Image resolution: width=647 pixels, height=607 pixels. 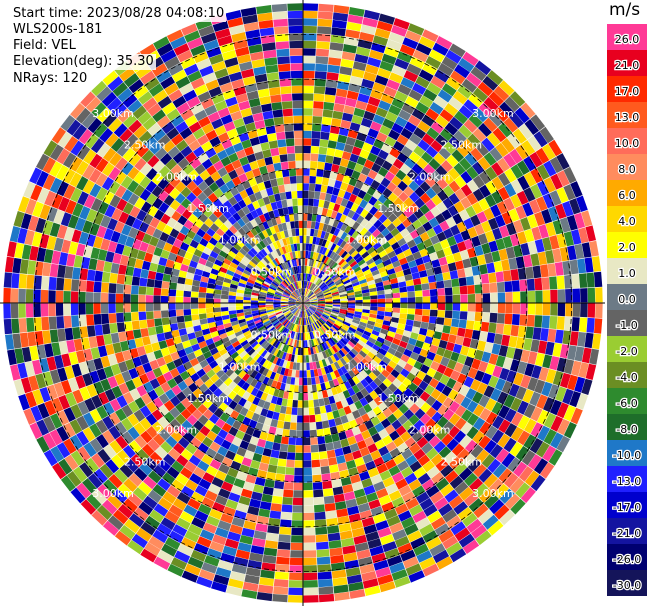 What do you see at coordinates (272, 271) in the screenshot?
I see `range-ring-label: 0.50km` at bounding box center [272, 271].